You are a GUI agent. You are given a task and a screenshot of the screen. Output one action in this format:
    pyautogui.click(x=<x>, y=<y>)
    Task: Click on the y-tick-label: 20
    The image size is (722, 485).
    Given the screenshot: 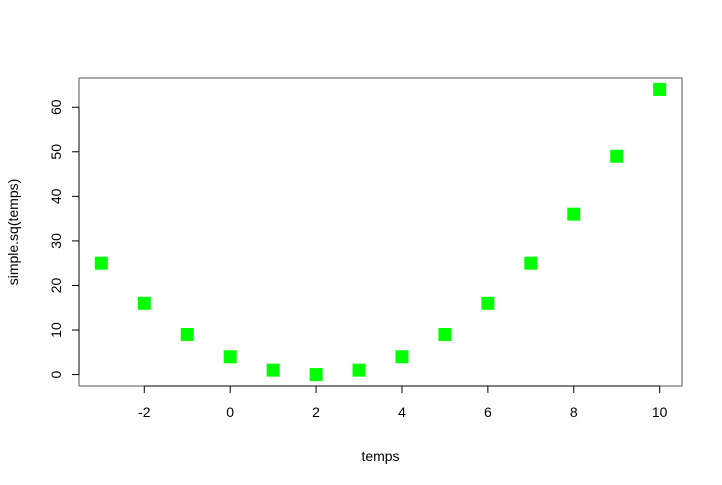 What is the action you would take?
    pyautogui.click(x=56, y=285)
    